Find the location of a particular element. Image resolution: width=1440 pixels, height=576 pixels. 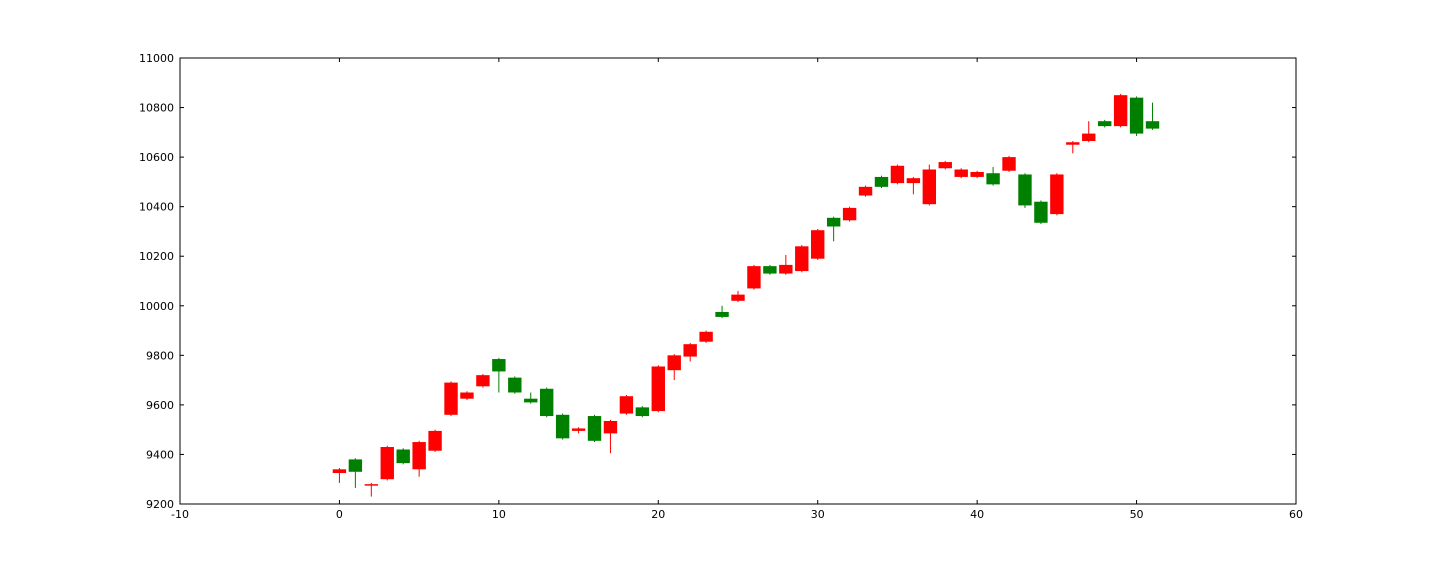

y-tick-label: 10200 is located at coordinates (156, 256).